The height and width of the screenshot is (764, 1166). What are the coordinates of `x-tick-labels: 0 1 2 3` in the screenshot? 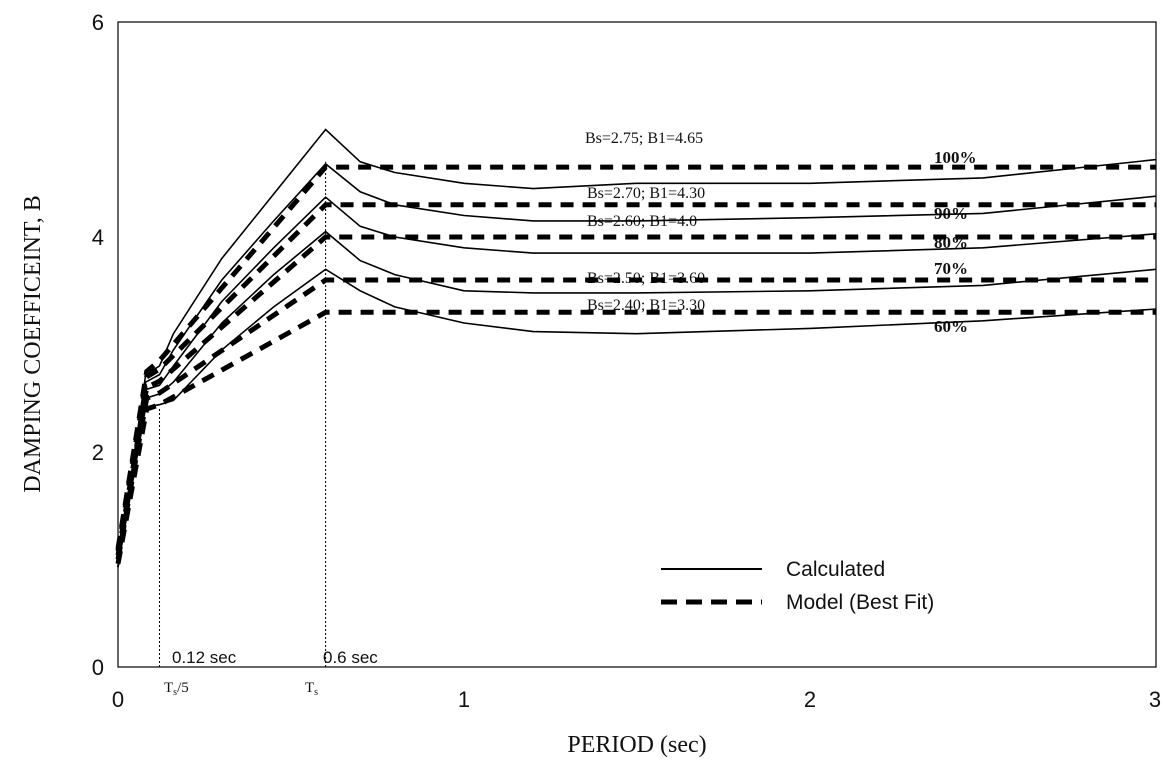 It's located at (636, 699).